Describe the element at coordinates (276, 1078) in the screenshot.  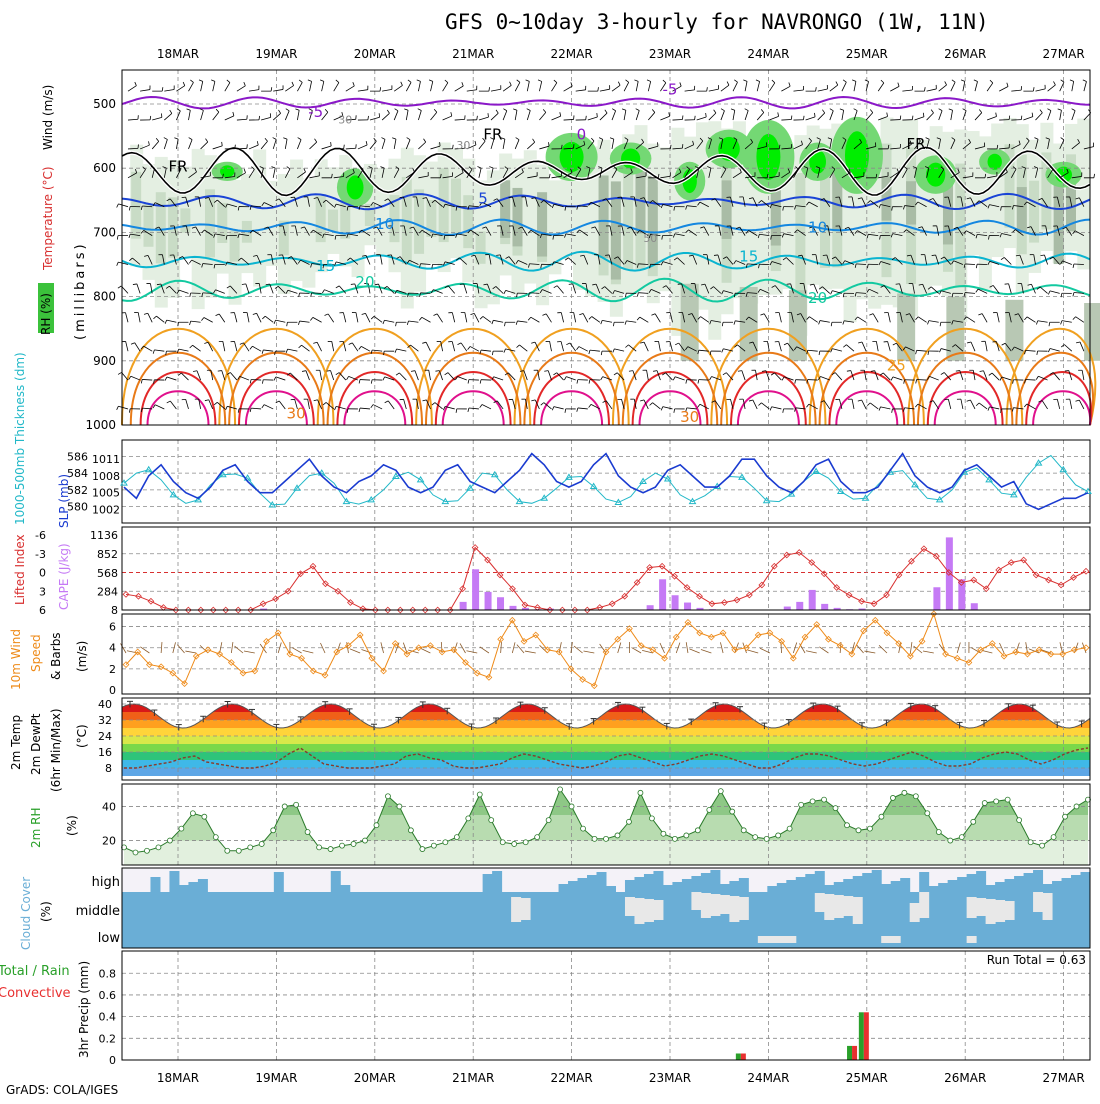
I see `bottom-date-label: 19MAR` at that location.